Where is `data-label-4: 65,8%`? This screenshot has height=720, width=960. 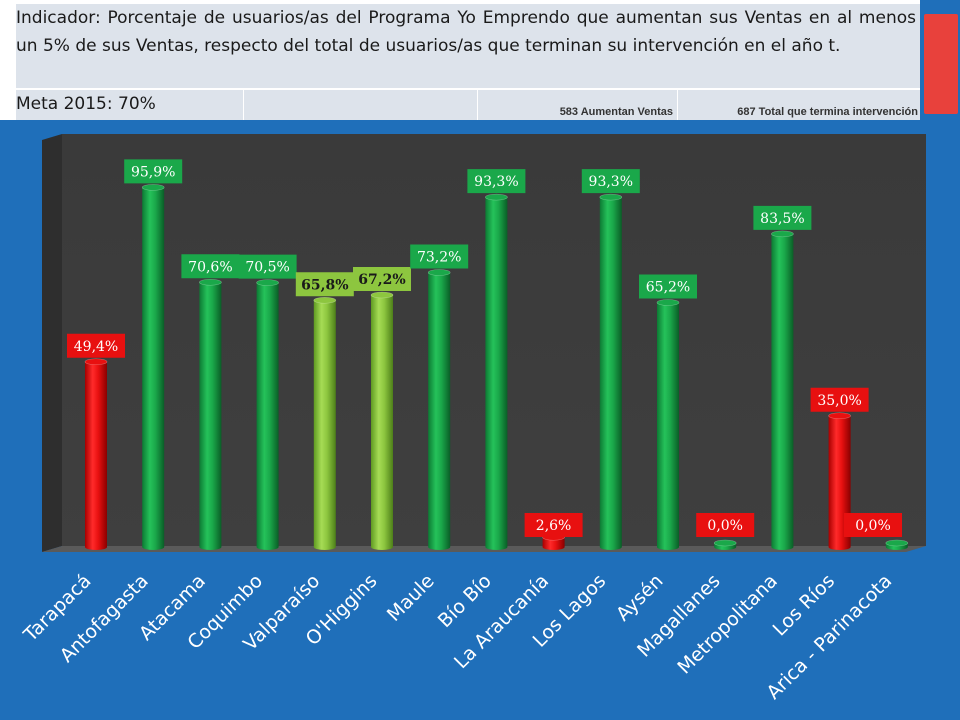 data-label-4: 65,8% is located at coordinates (324, 284).